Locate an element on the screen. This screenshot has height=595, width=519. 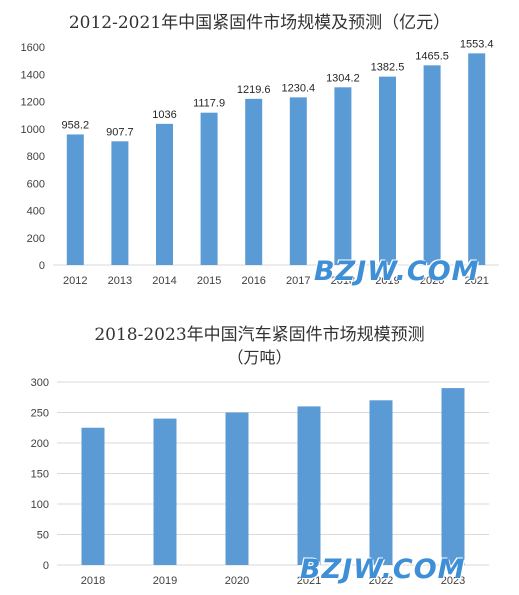
x-tick-label: 2022 is located at coordinates (381, 581).